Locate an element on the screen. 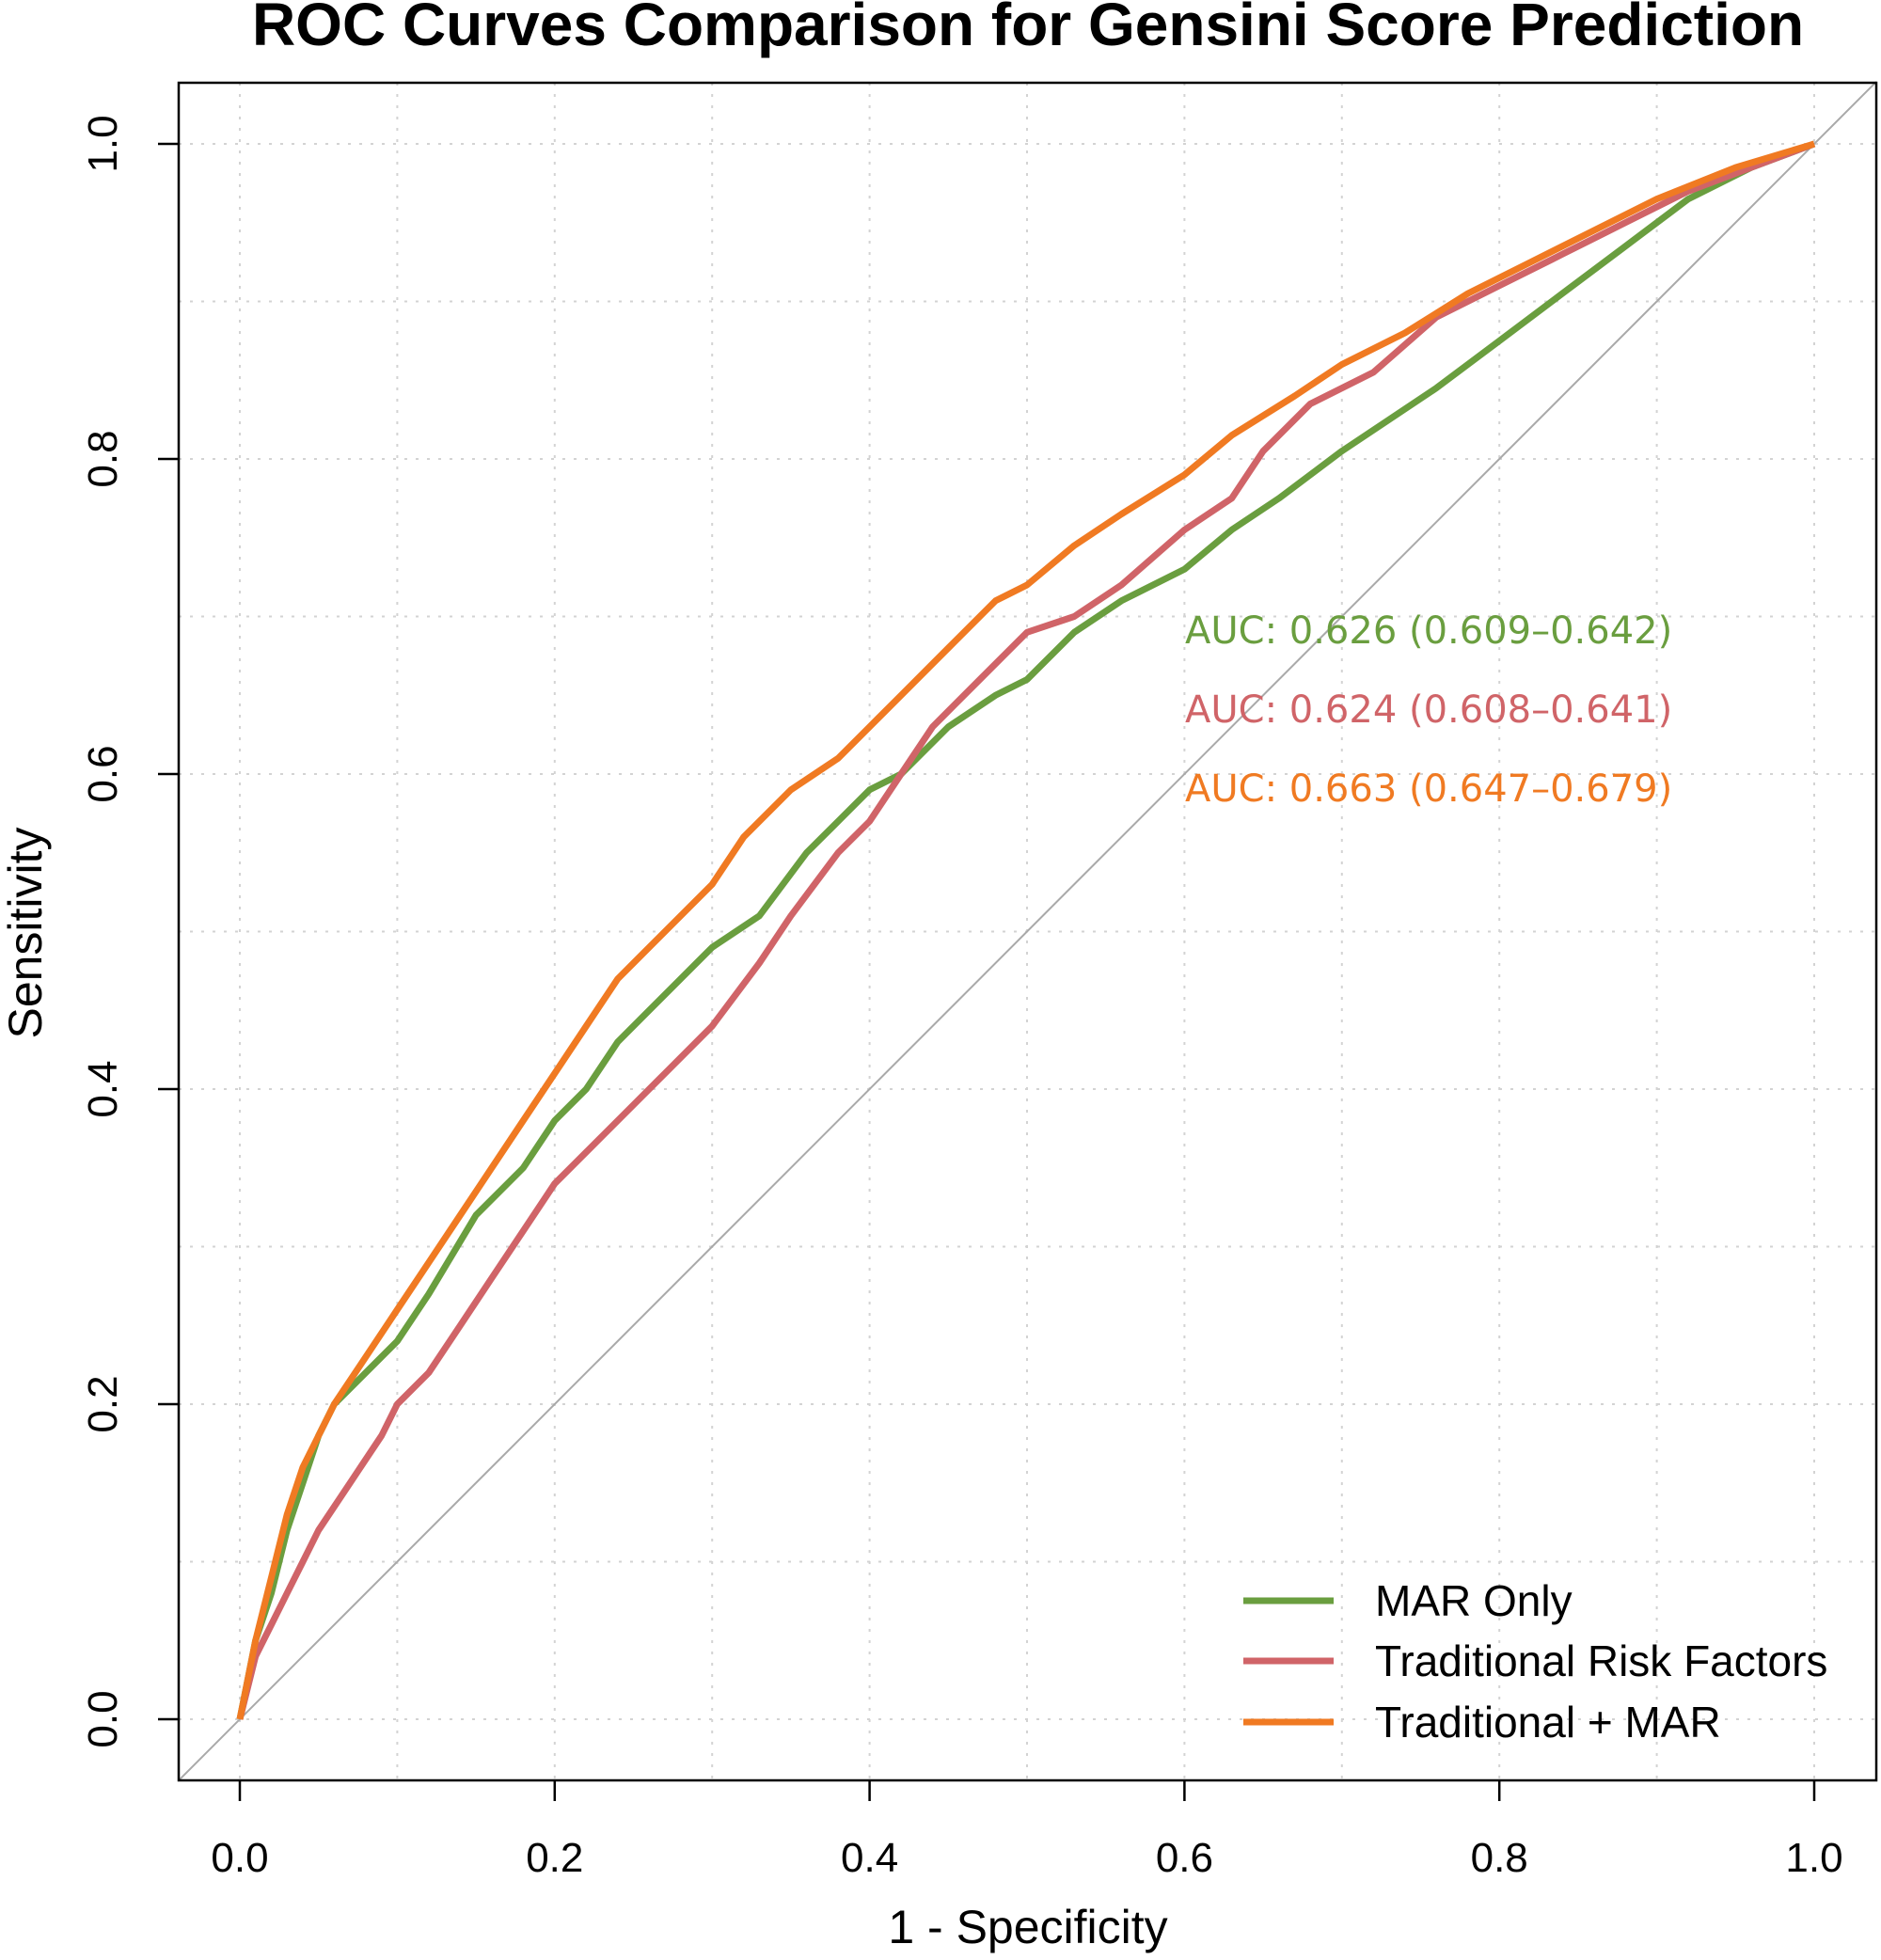 The image size is (1881, 1960). x-tick-label: 0.6 is located at coordinates (1184, 1858).